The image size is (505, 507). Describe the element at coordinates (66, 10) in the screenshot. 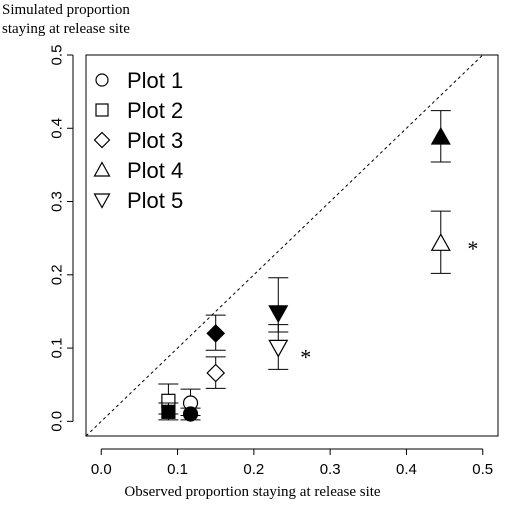

I see `y-axis-label-line-1: Simulated proportion` at that location.